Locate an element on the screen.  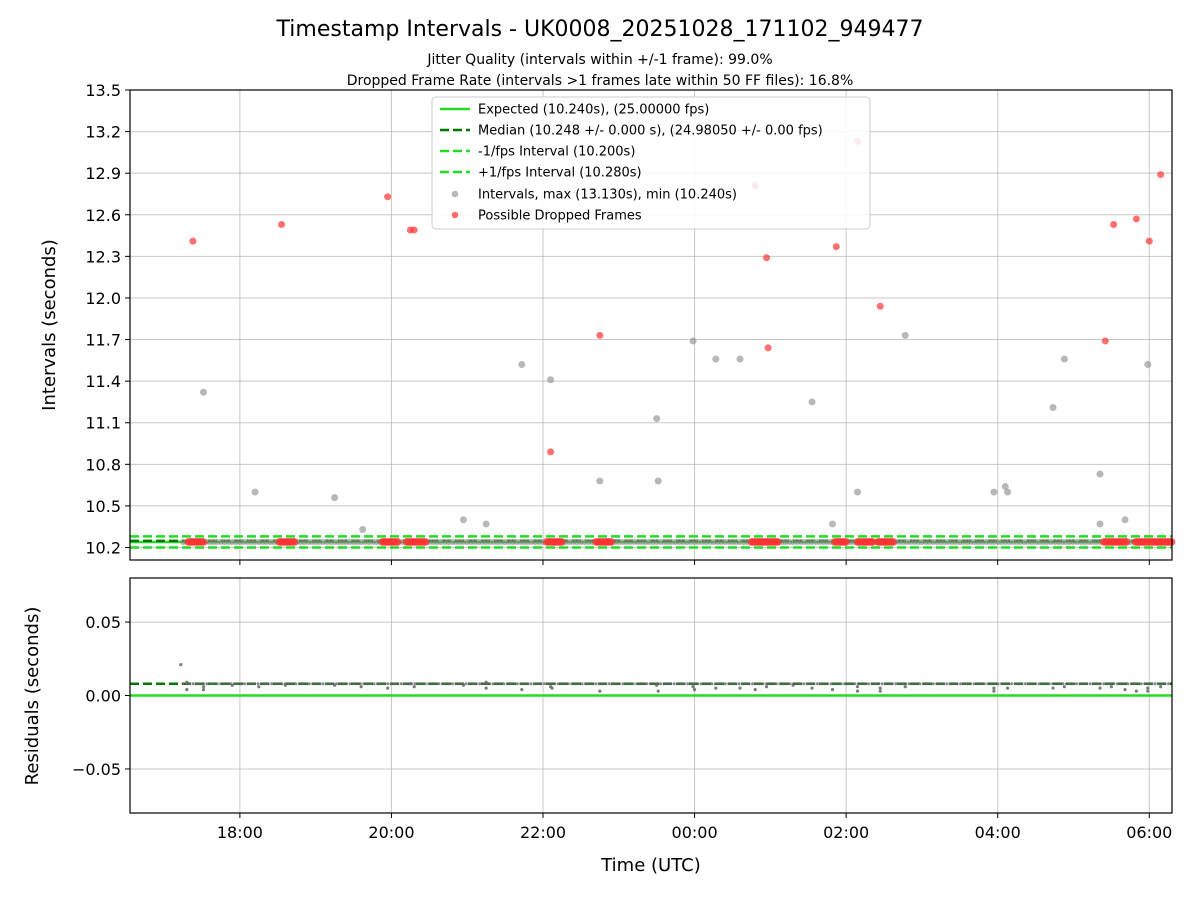
x-tick-label: 06:00 is located at coordinates (1149, 832).